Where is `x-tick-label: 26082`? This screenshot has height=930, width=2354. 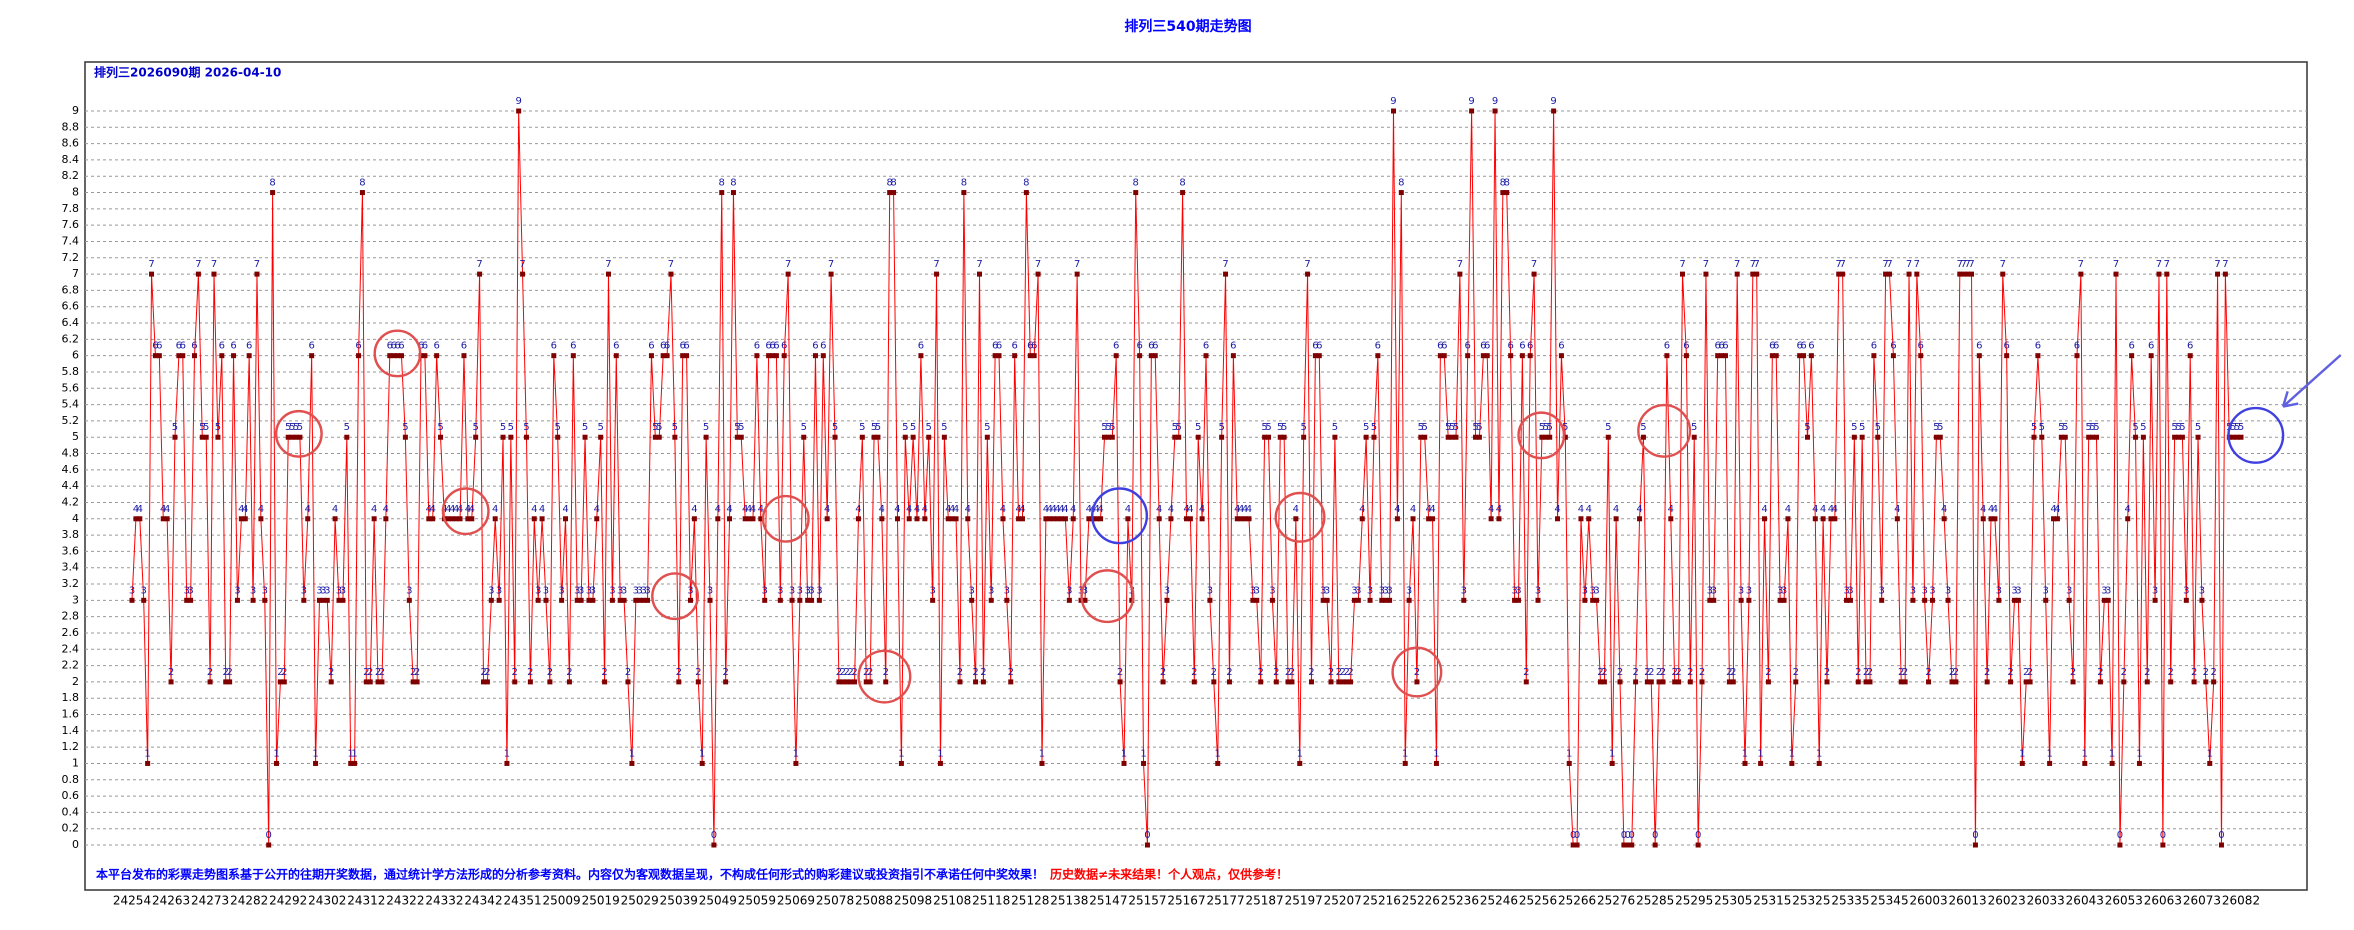
x-tick-label: 26082 is located at coordinates (2241, 901).